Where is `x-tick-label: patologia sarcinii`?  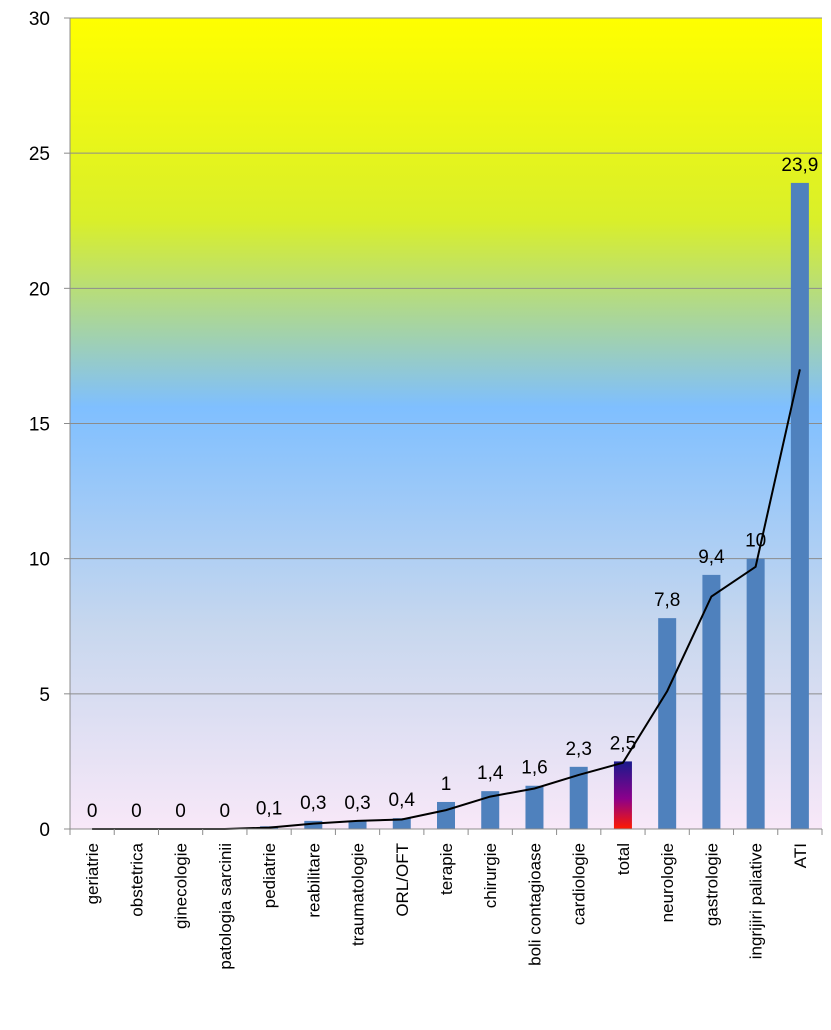
x-tick-label: patologia sarcinii is located at coordinates (225, 906).